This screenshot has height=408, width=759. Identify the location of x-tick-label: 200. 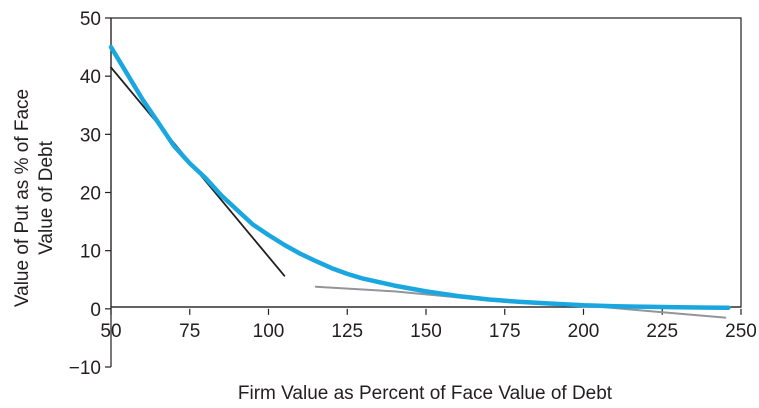
(584, 331).